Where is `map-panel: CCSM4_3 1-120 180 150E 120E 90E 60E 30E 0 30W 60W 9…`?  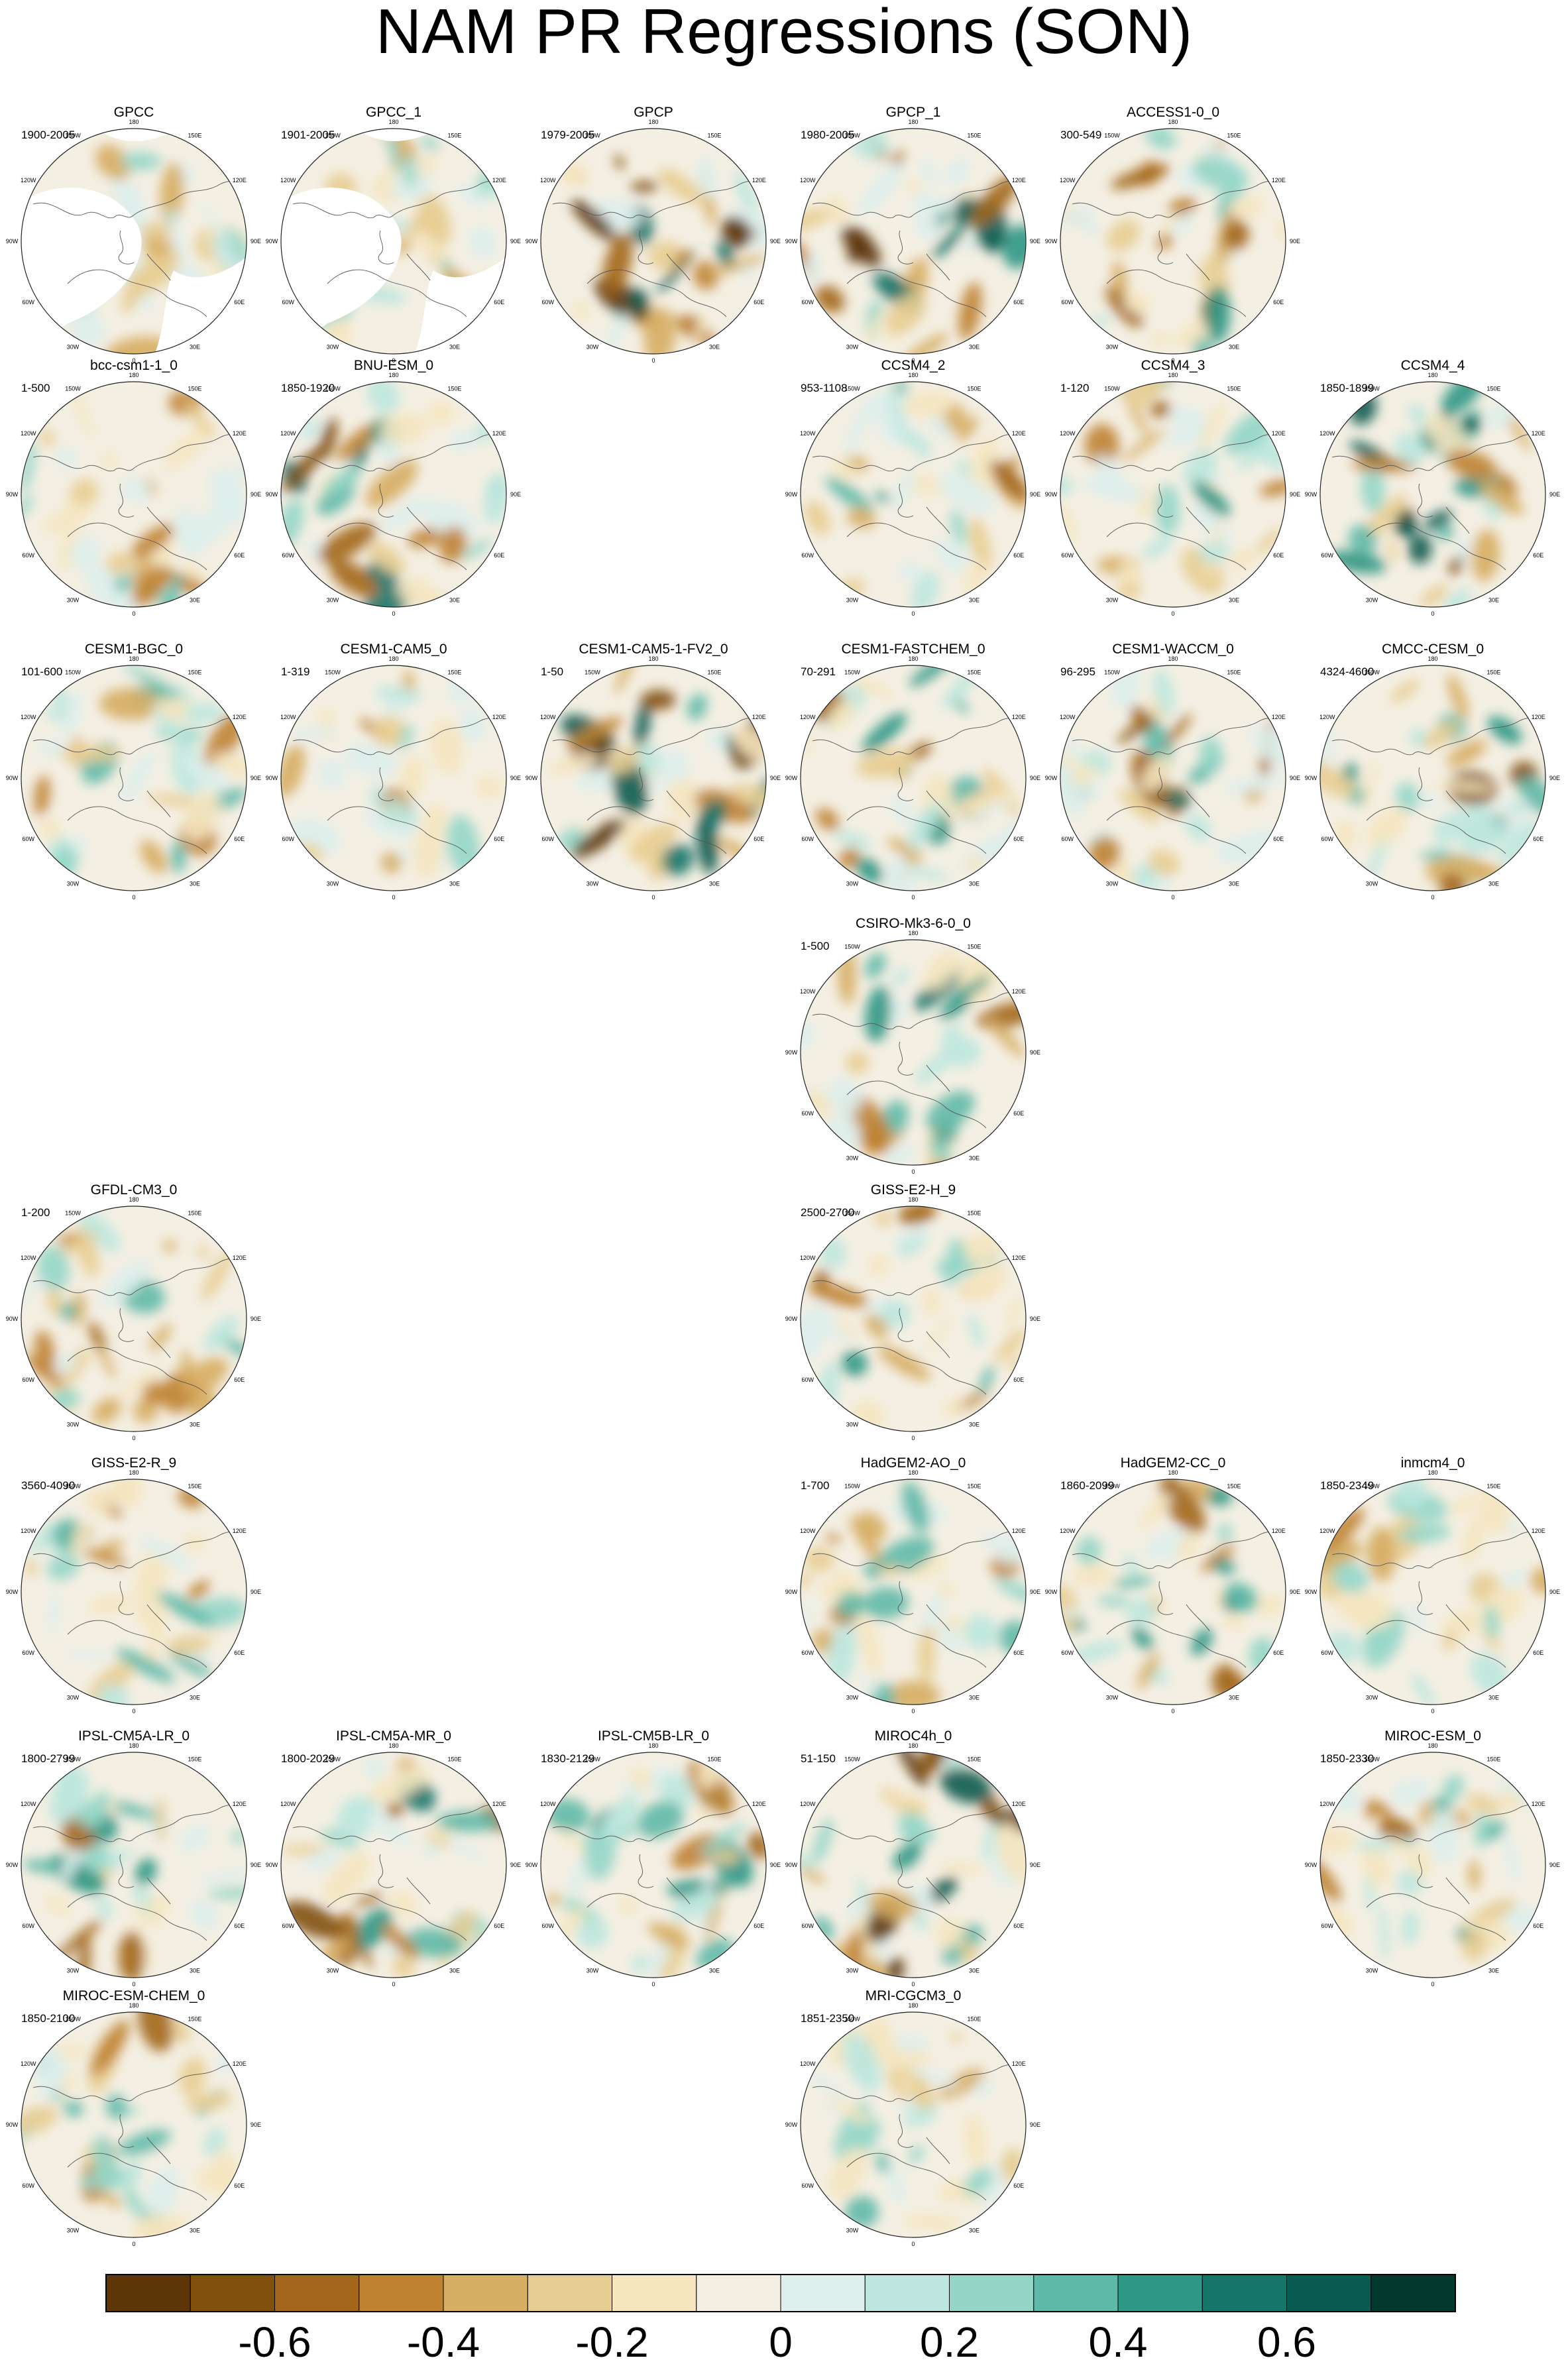
map-panel: CCSM4_3 1-120 180 150E 120E 90E 60E 30E 0 30W 60W 9… is located at coordinates (1172, 487).